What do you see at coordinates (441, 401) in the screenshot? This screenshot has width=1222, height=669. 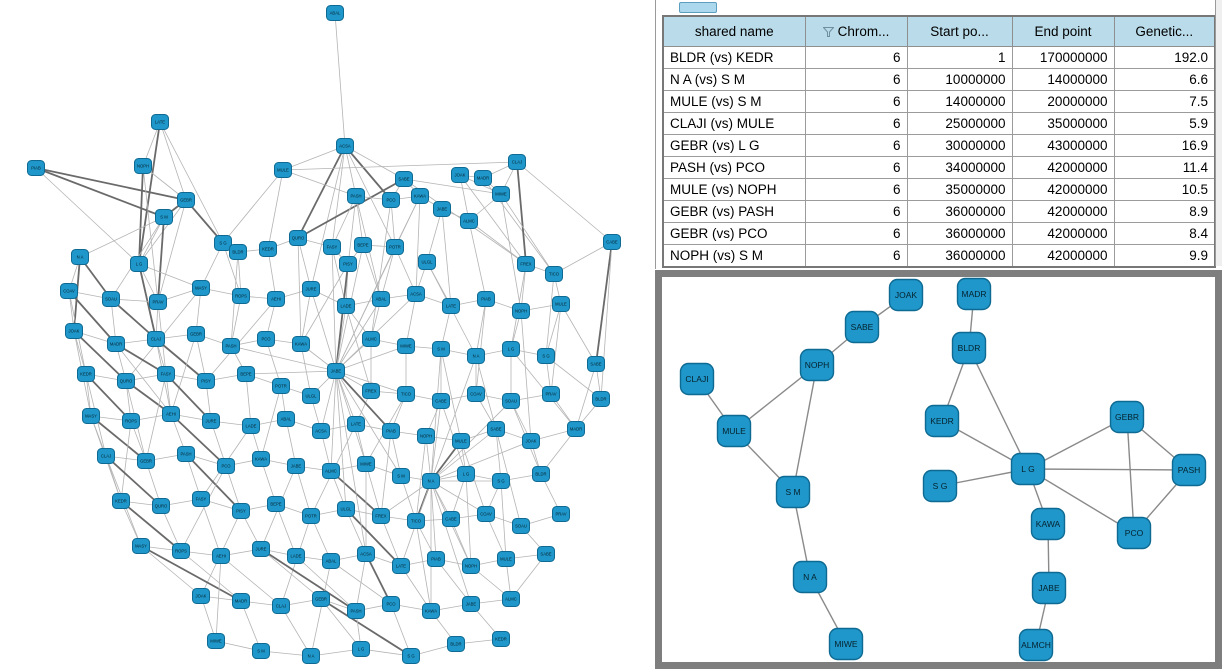 I see `network-node: CABE` at bounding box center [441, 401].